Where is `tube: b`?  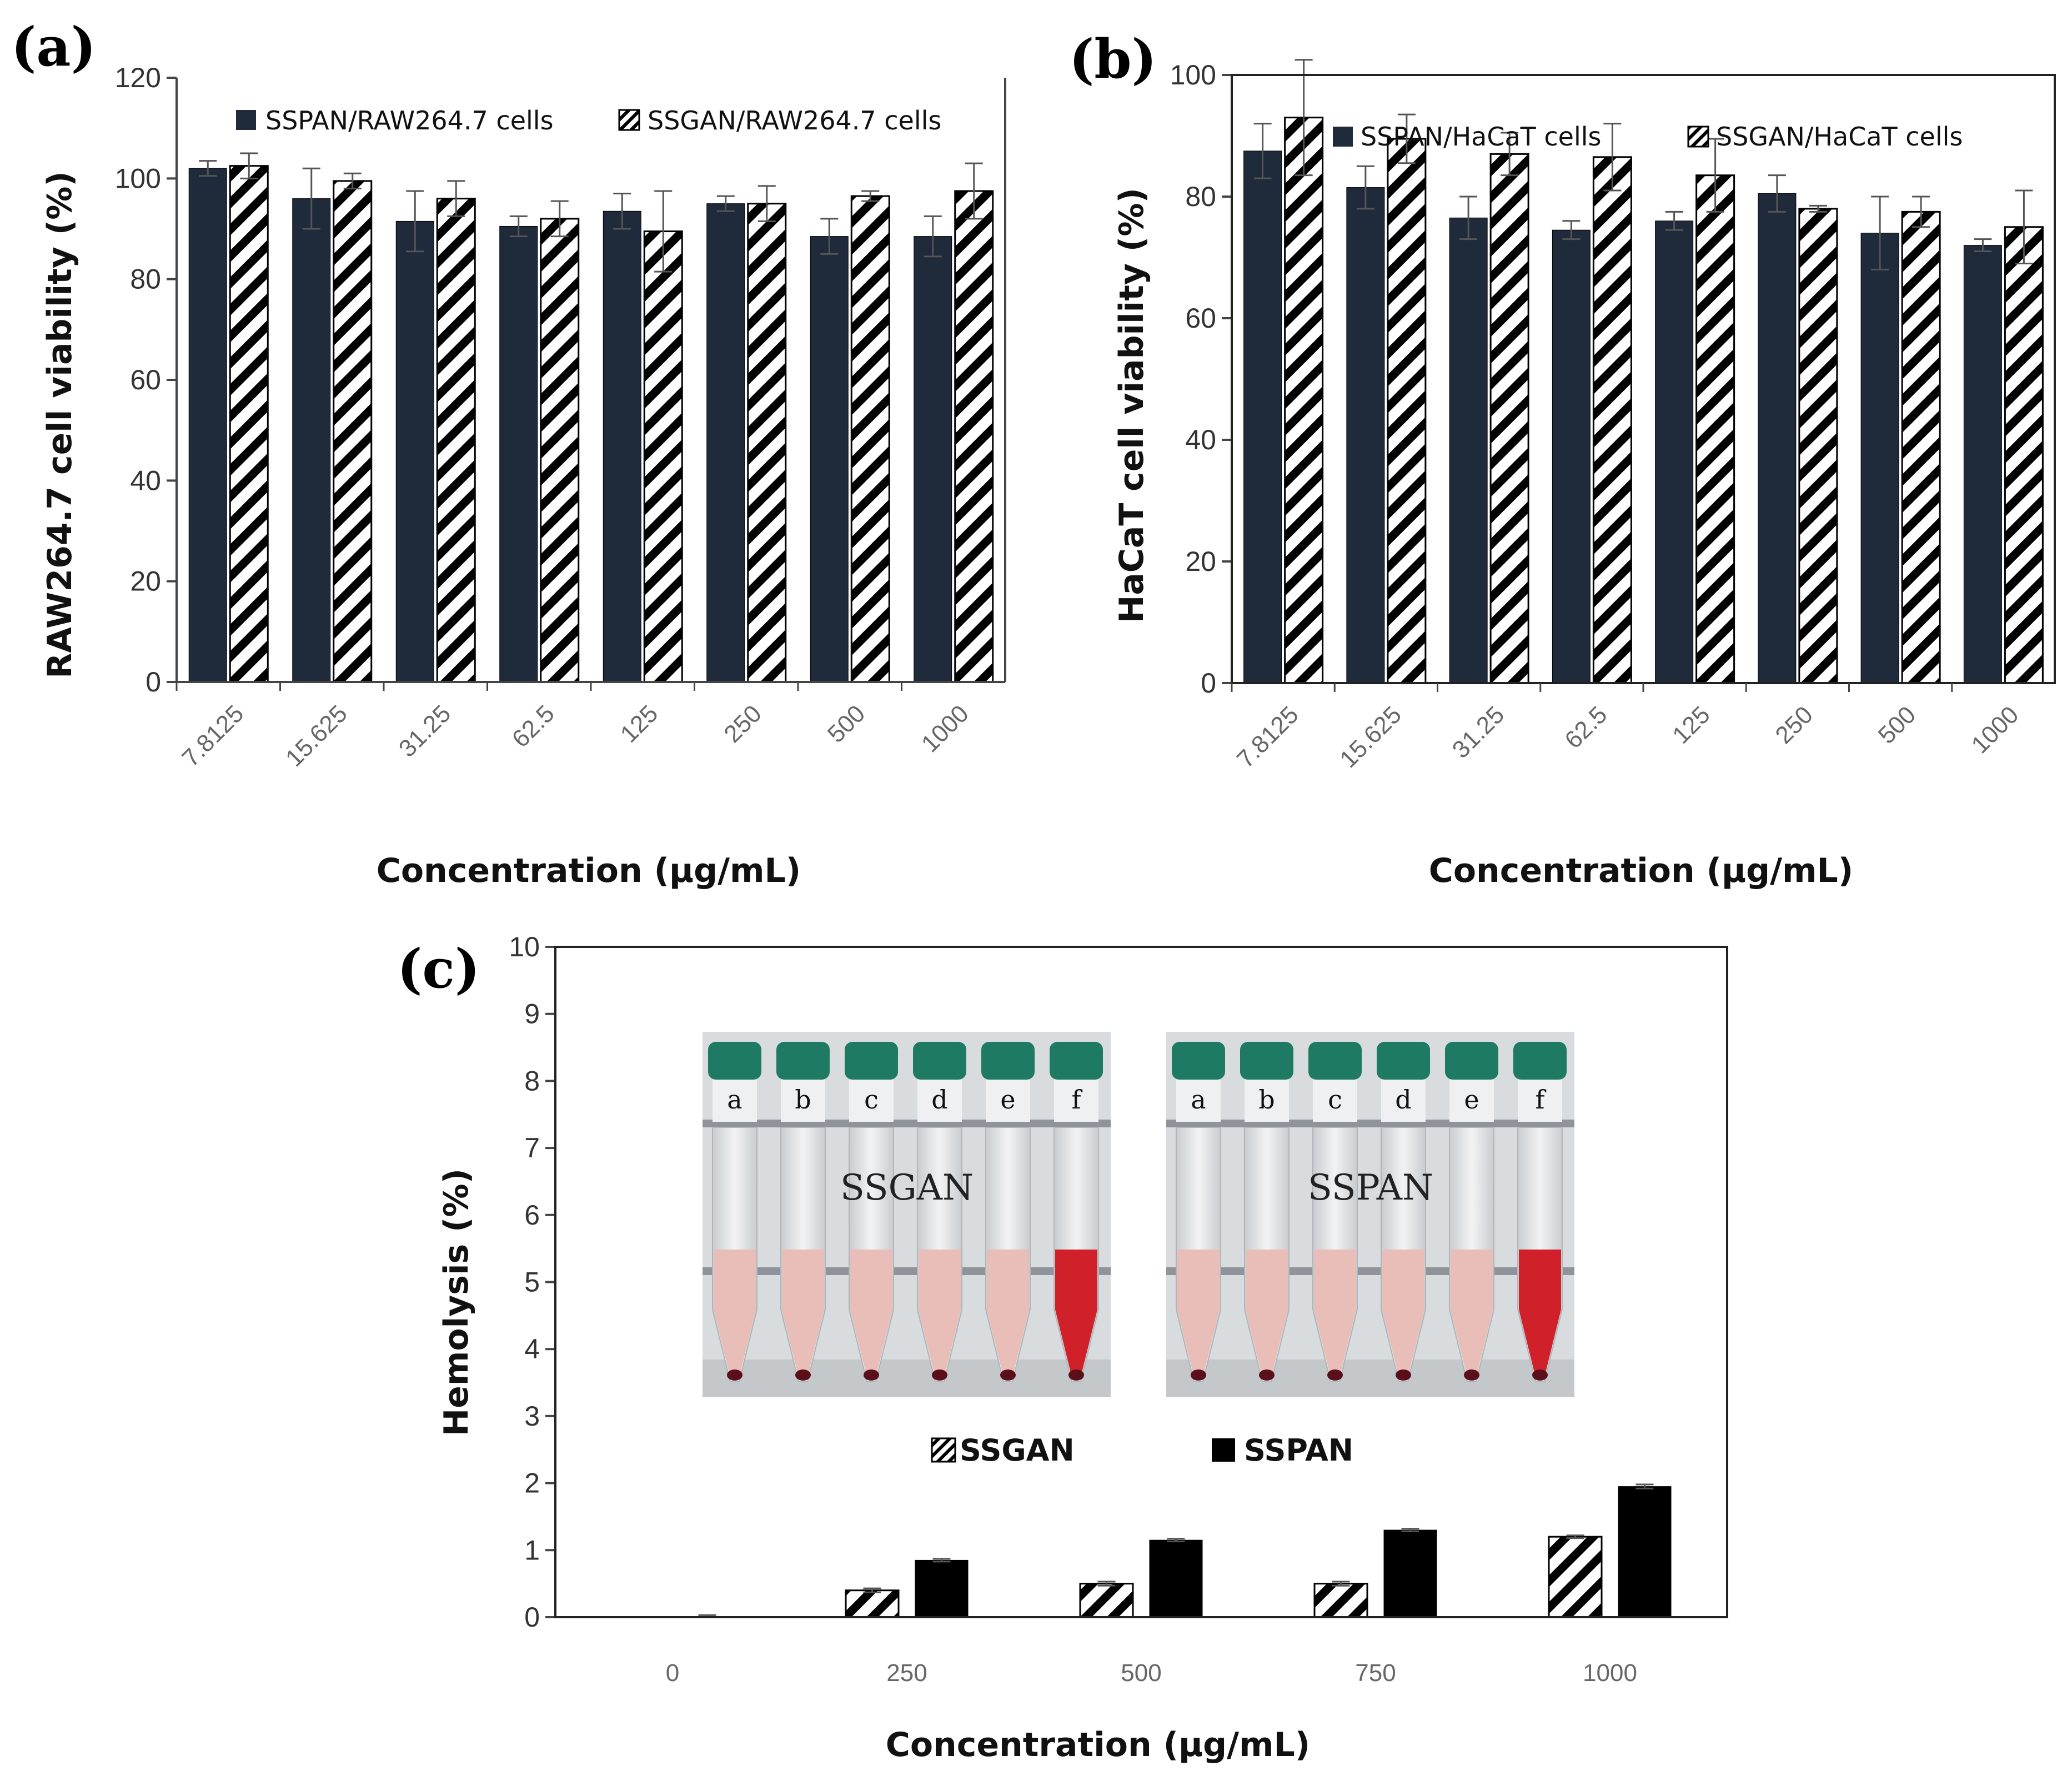 tube: b is located at coordinates (803, 1212).